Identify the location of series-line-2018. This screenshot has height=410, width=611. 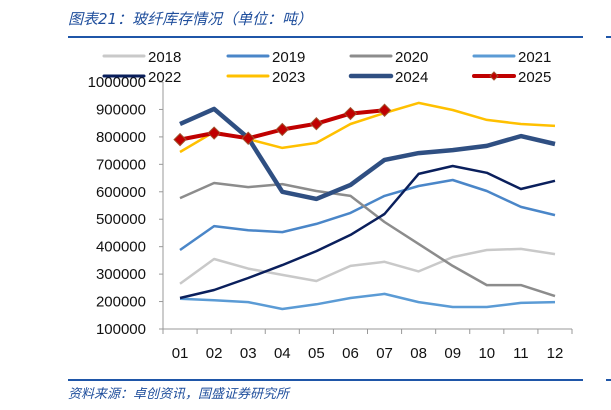
(367, 266).